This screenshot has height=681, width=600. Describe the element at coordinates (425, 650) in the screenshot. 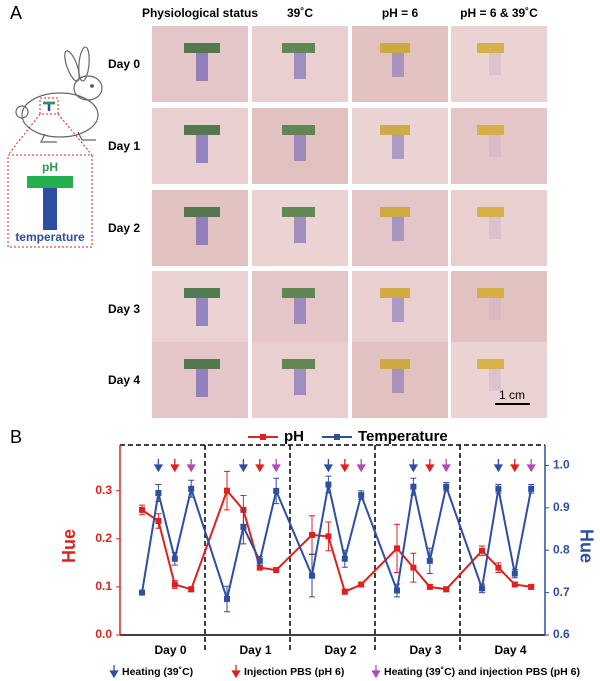

I see `x-group-label: Day 3` at that location.